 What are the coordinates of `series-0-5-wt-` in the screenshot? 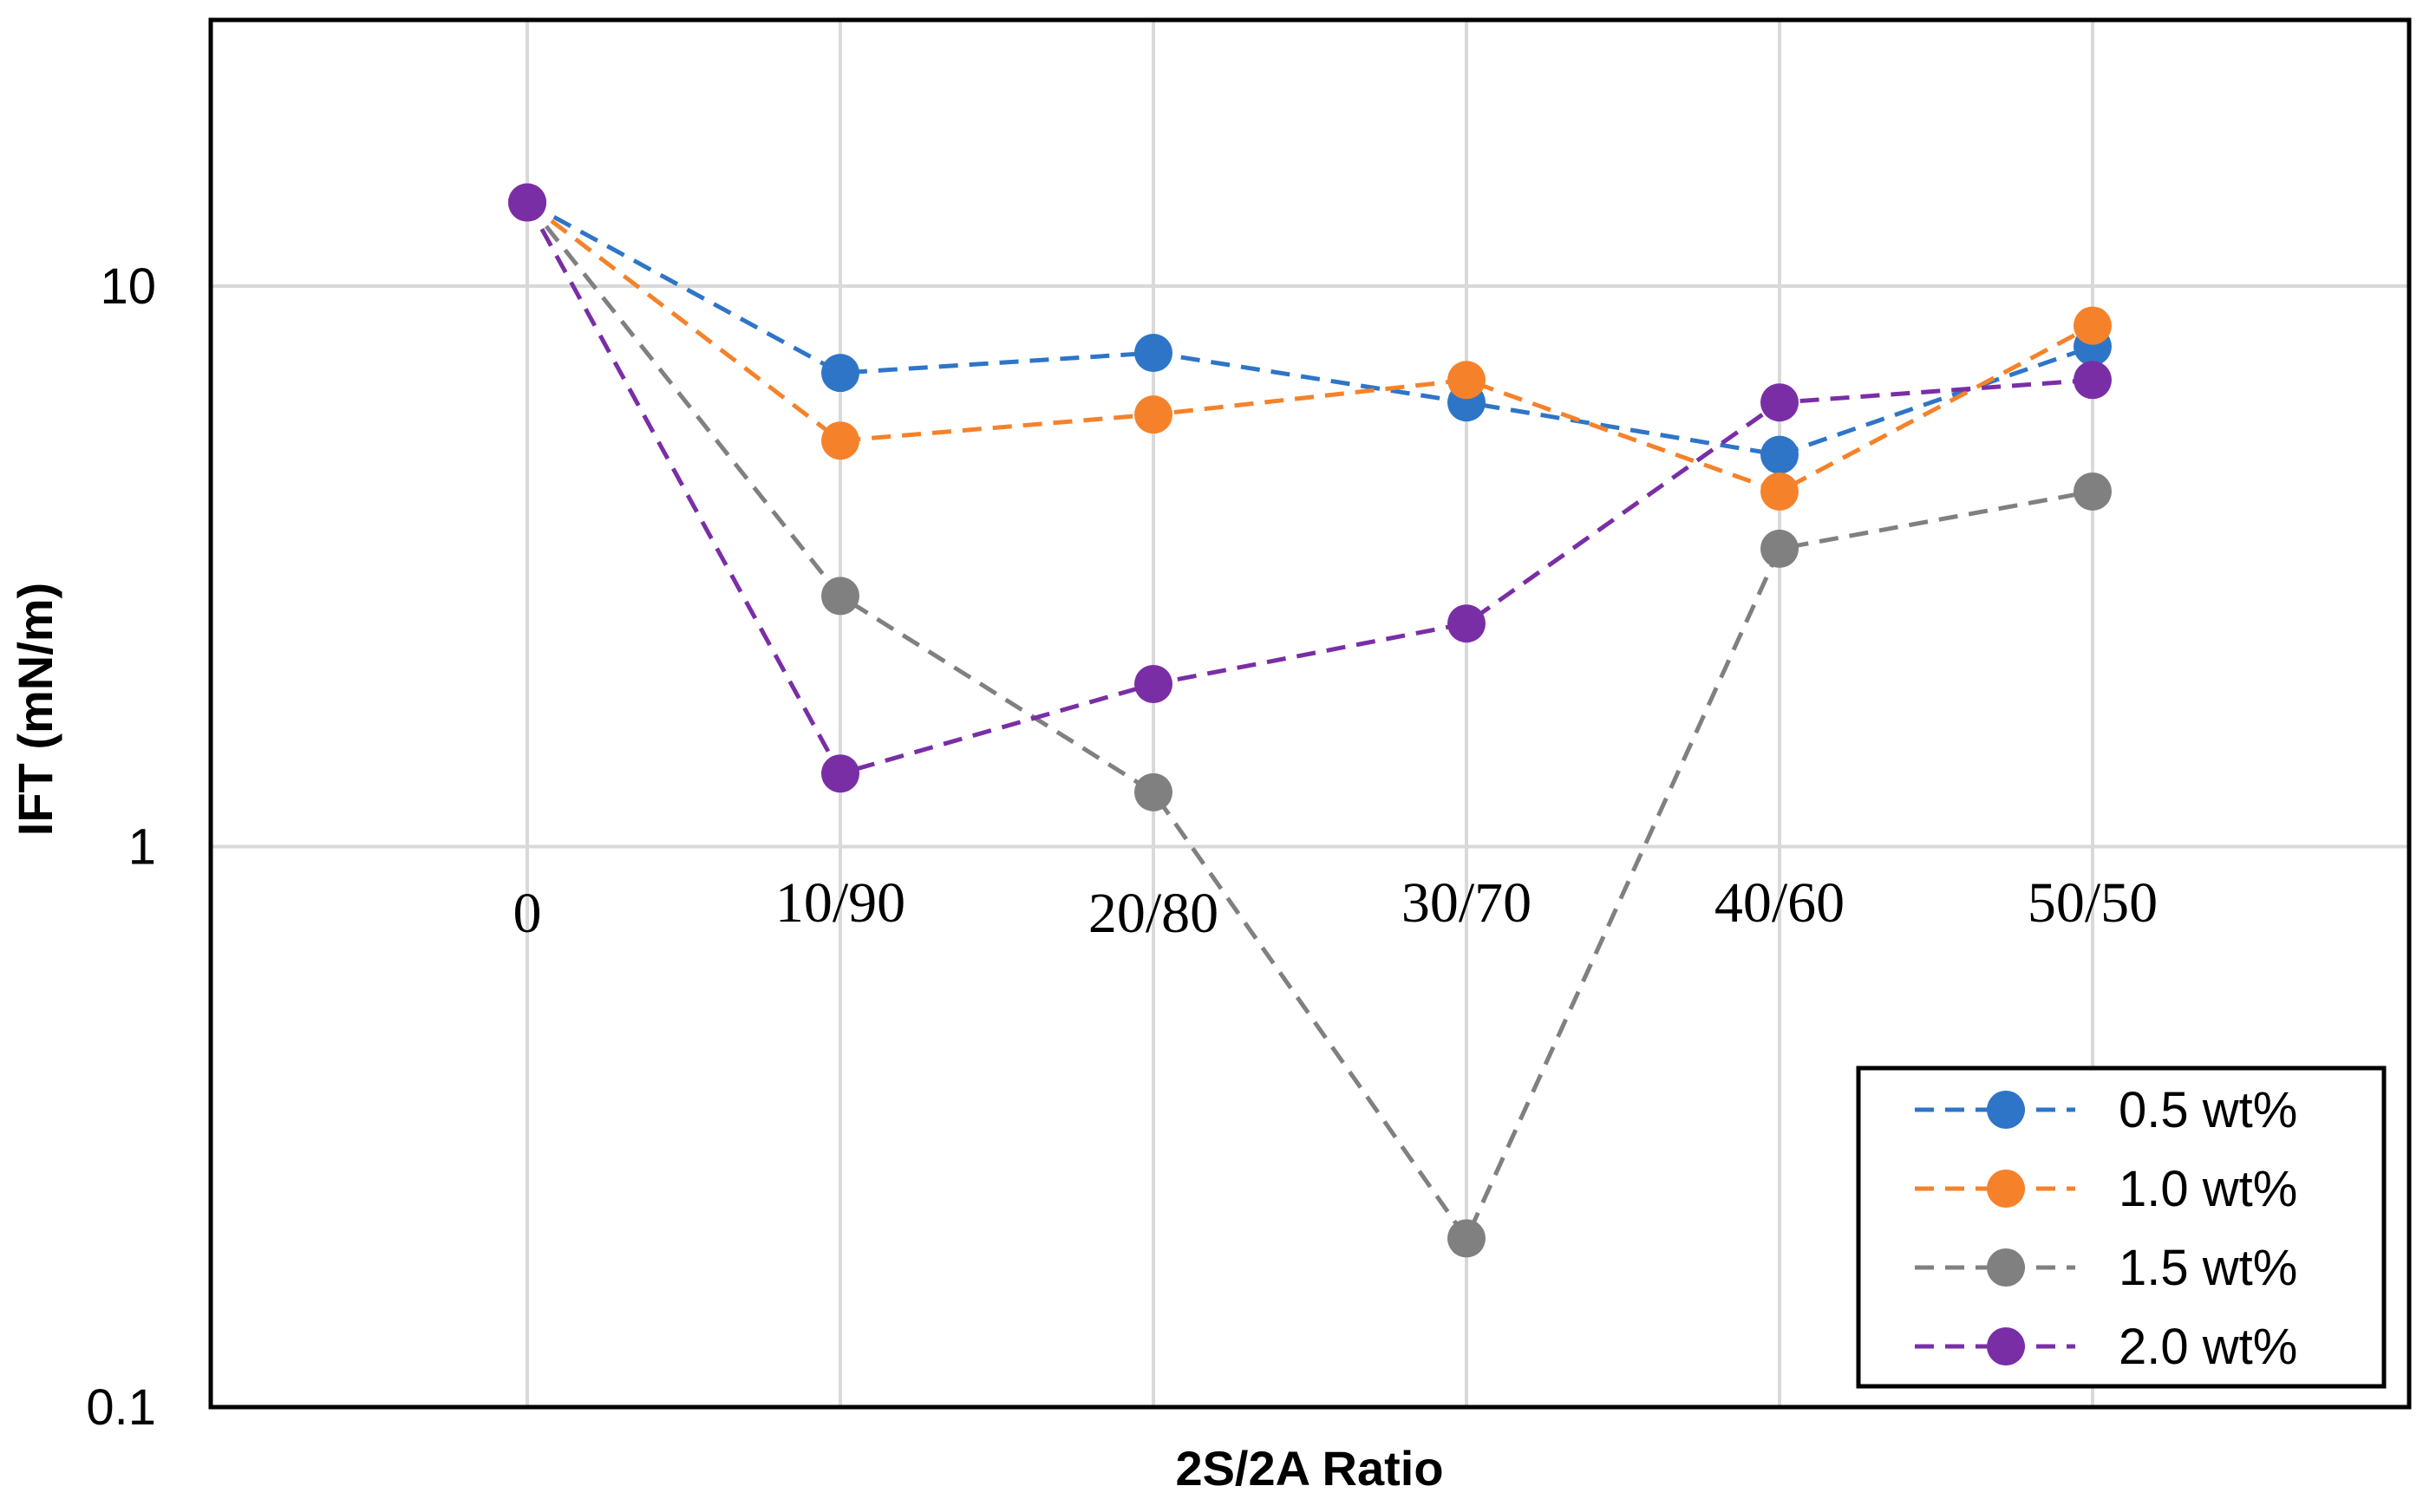 It's located at (1310, 328).